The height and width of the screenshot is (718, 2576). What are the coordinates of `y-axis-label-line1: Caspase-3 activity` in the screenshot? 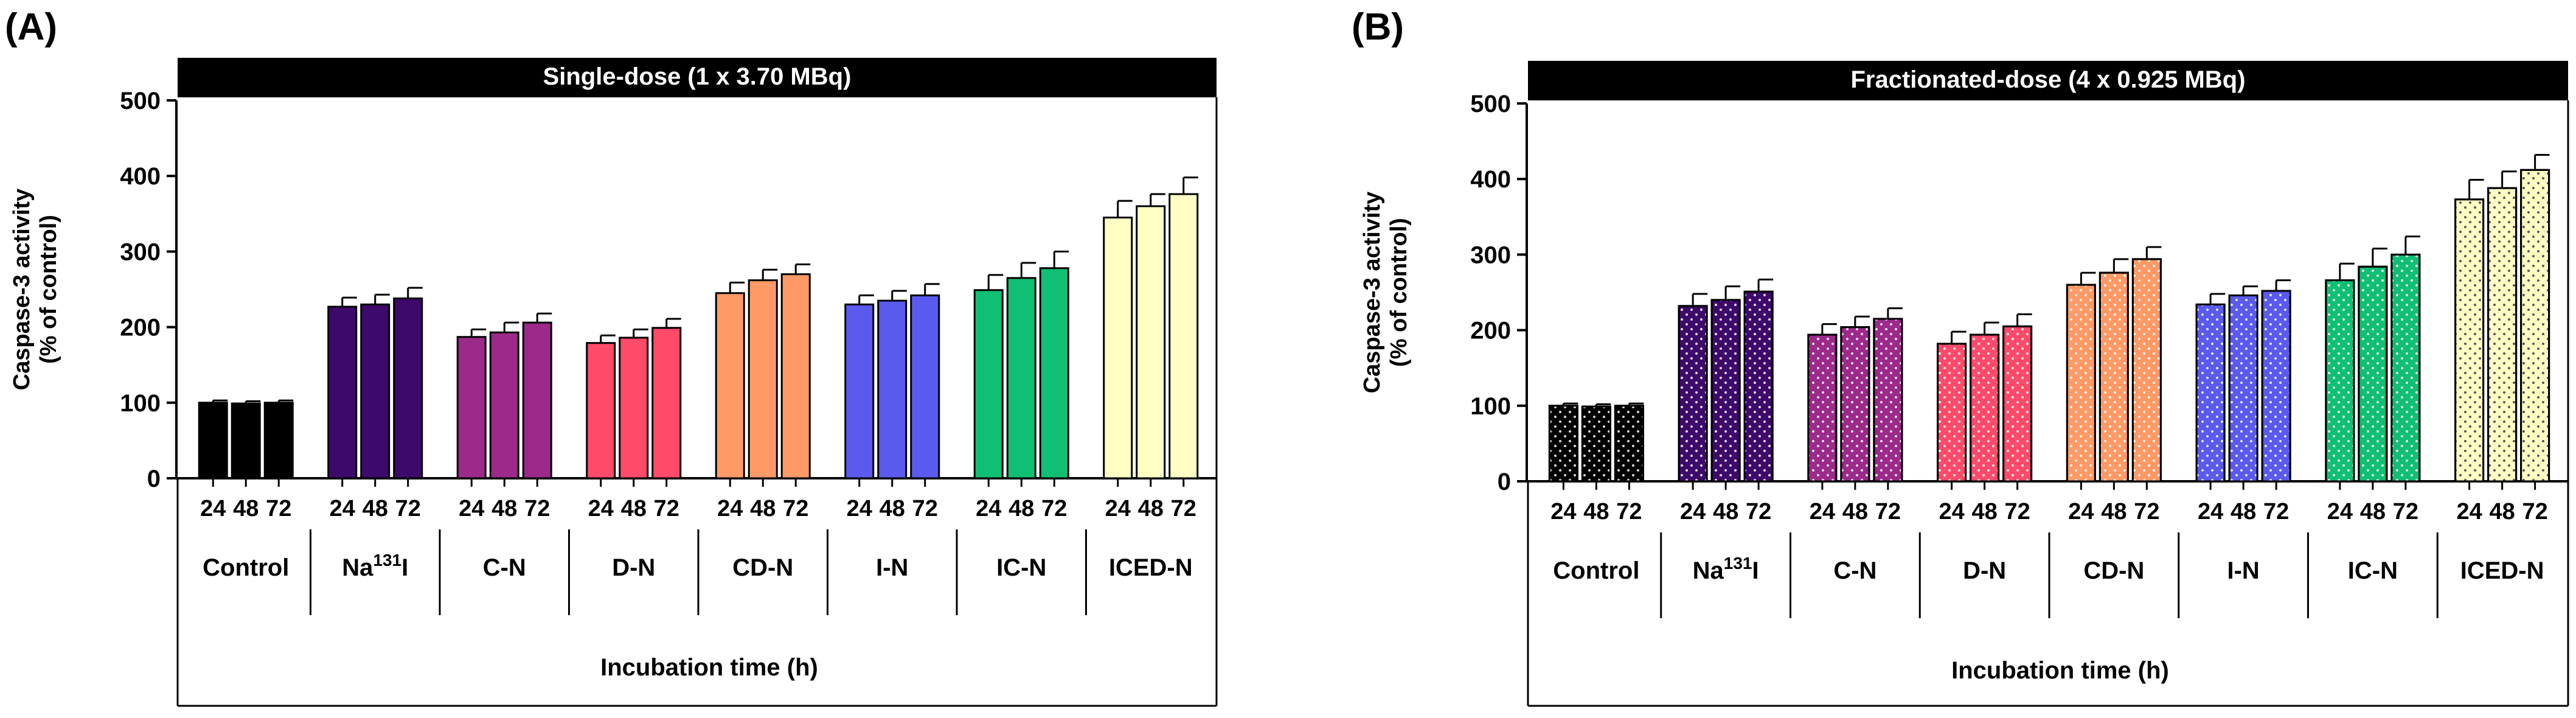 It's located at (22, 290).